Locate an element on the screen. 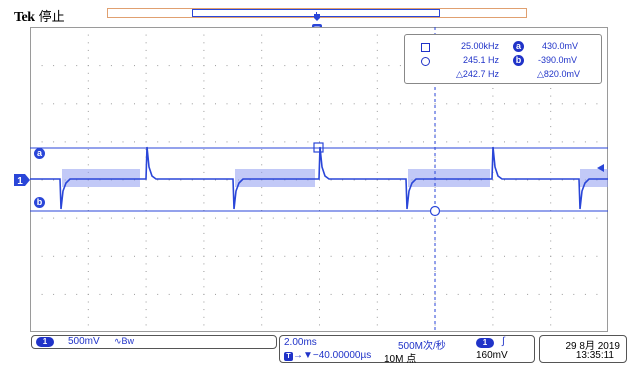  record-length: 10M 点 is located at coordinates (400, 359).